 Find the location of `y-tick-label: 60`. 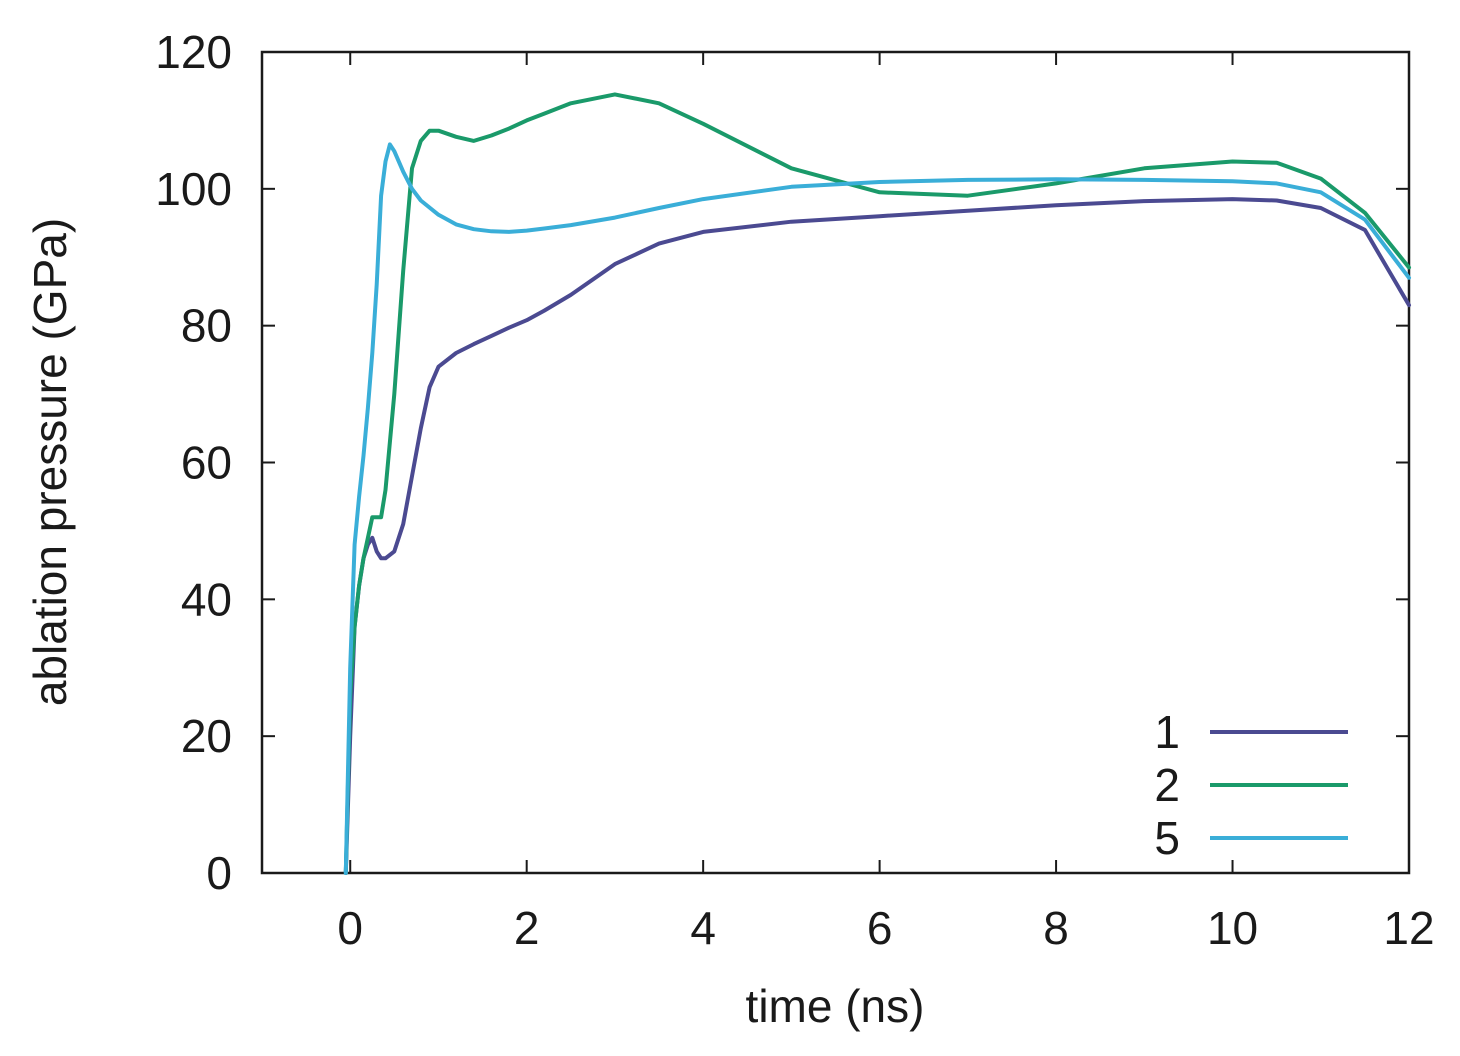

y-tick-label: 60 is located at coordinates (206, 463).